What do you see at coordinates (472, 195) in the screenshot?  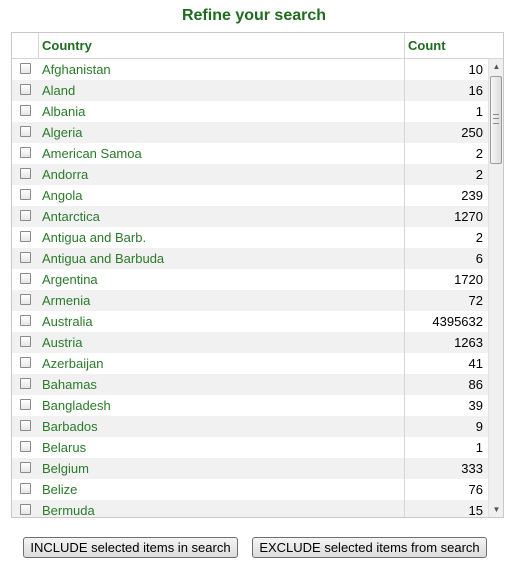 I see `count-value: 239` at bounding box center [472, 195].